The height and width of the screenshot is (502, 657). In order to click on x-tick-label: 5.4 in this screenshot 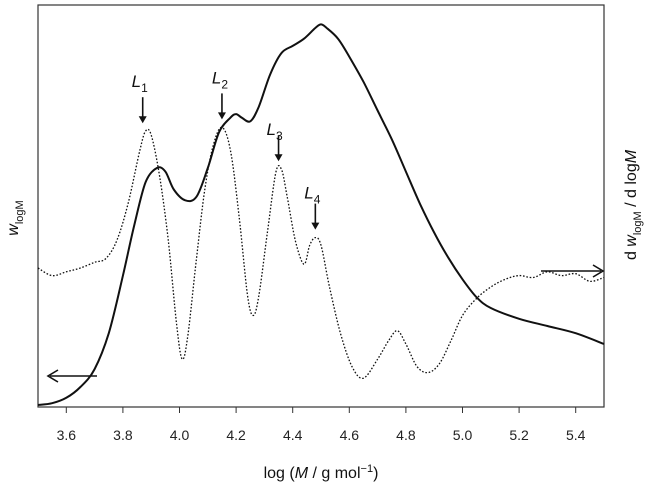, I will do `click(576, 435)`.